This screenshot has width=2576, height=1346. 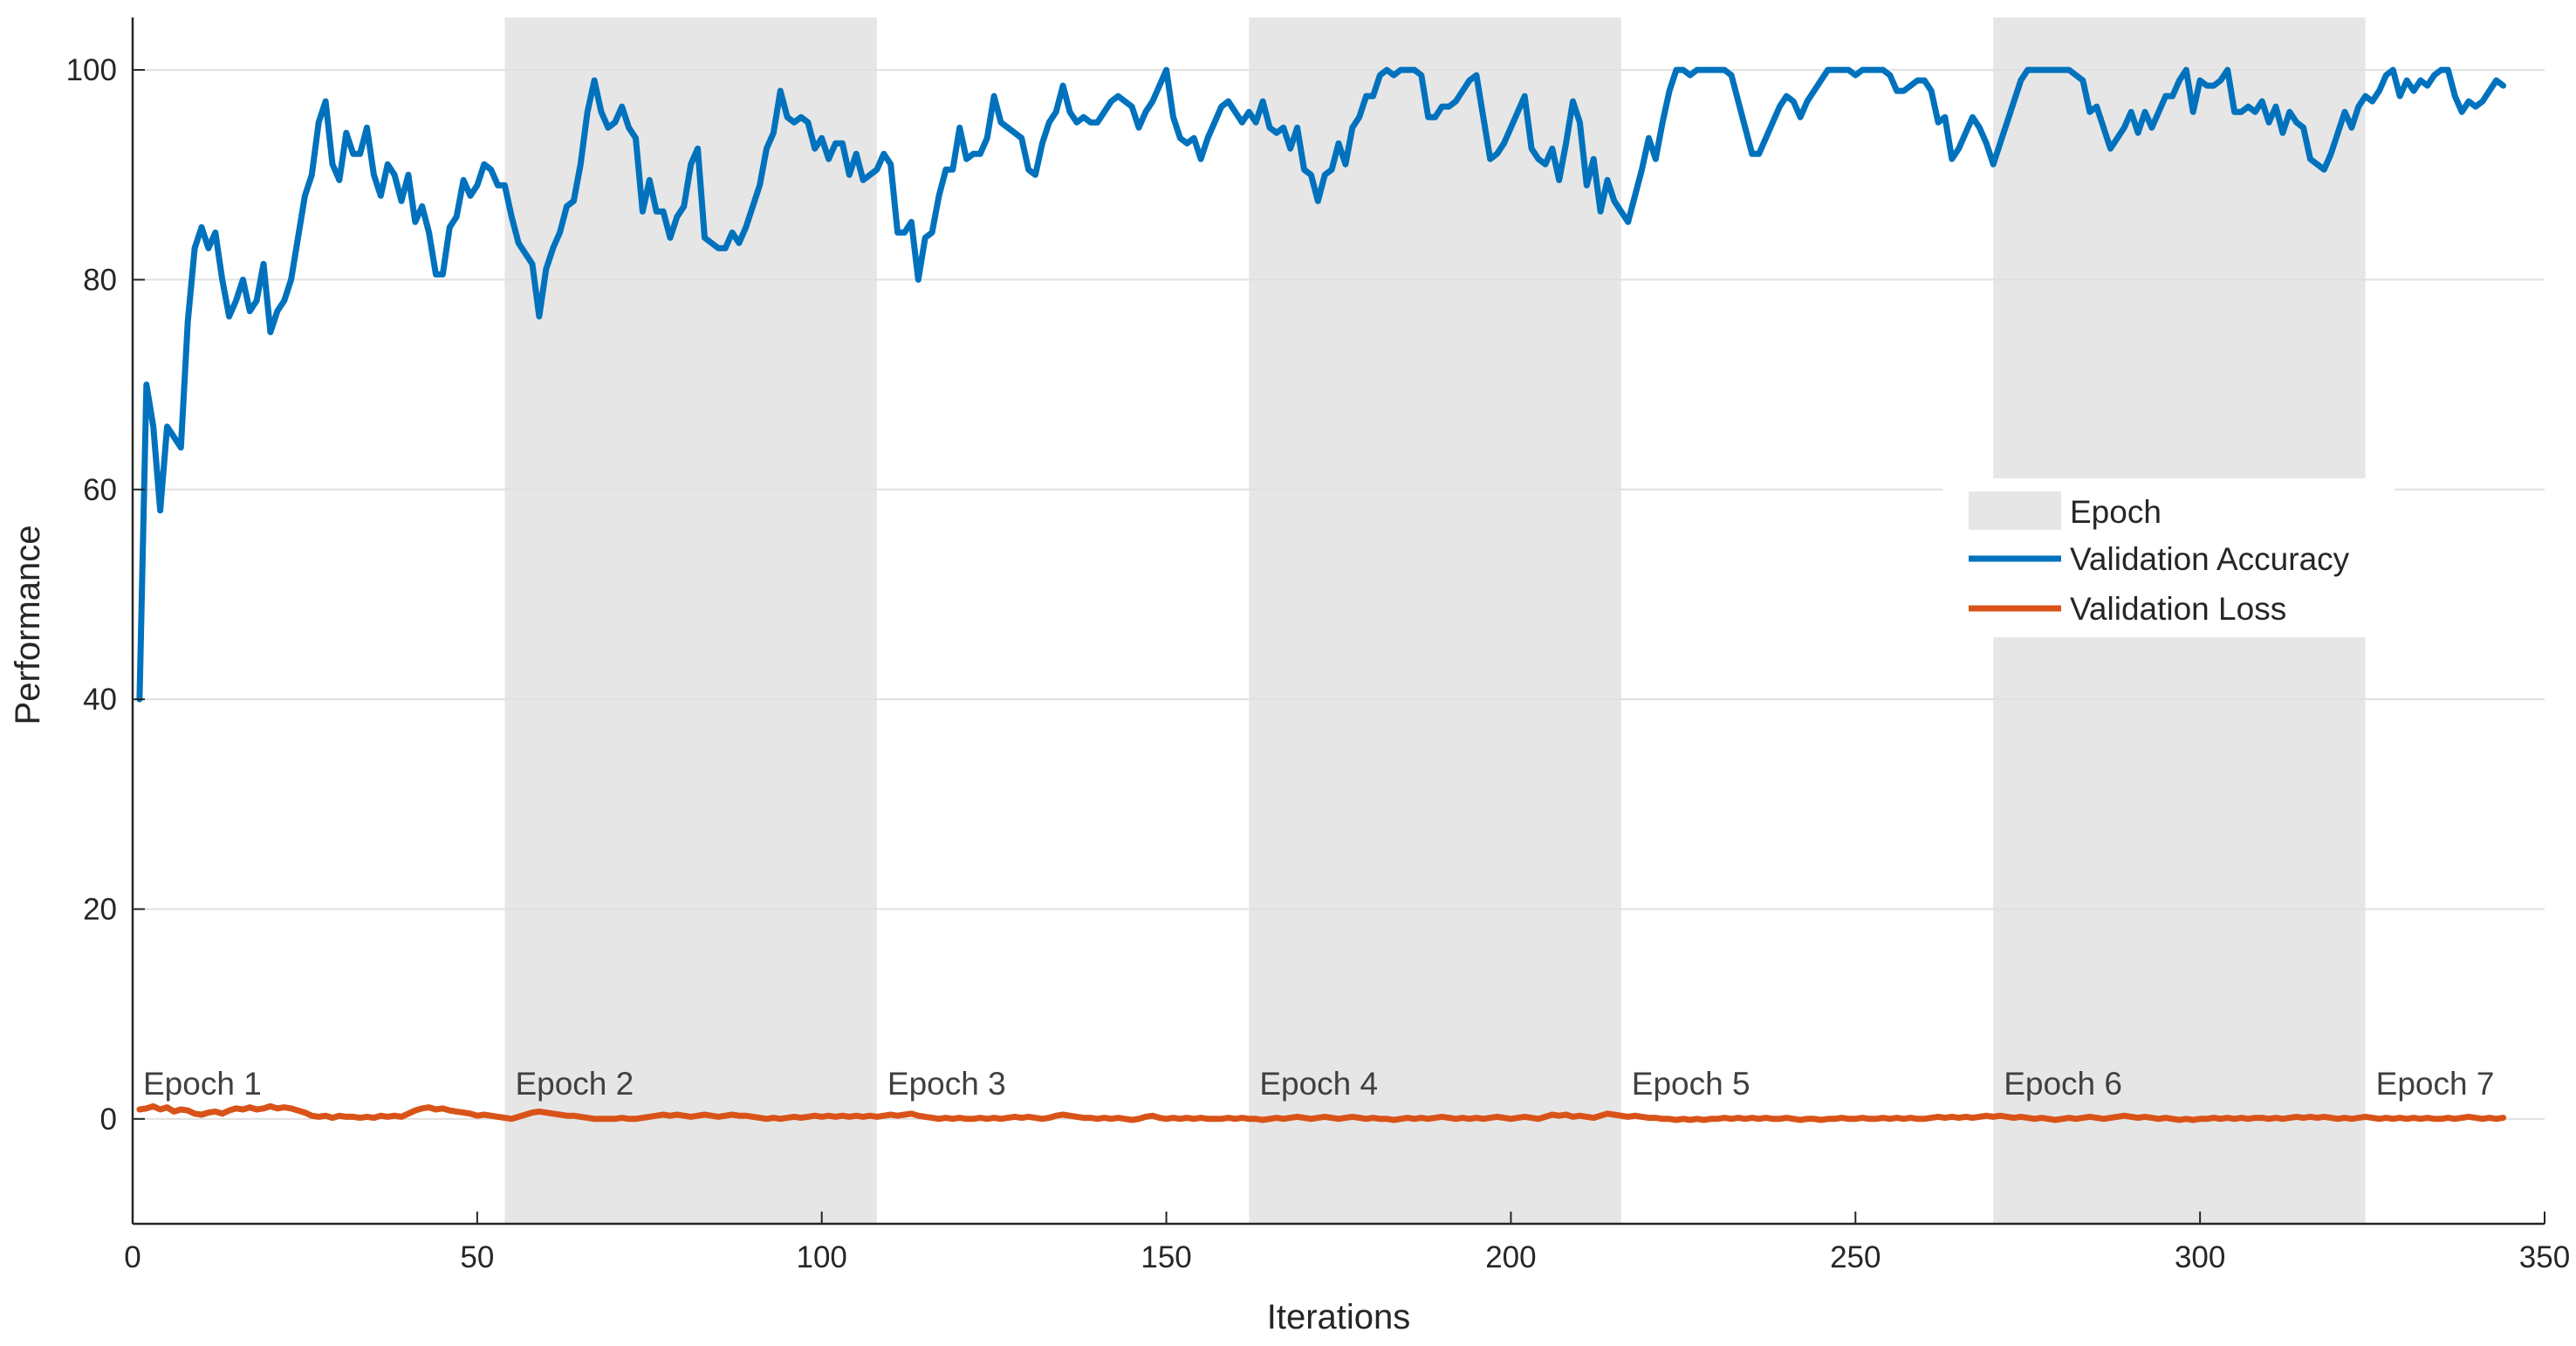 I want to click on y-tick-label-60: 60, so click(x=100, y=490).